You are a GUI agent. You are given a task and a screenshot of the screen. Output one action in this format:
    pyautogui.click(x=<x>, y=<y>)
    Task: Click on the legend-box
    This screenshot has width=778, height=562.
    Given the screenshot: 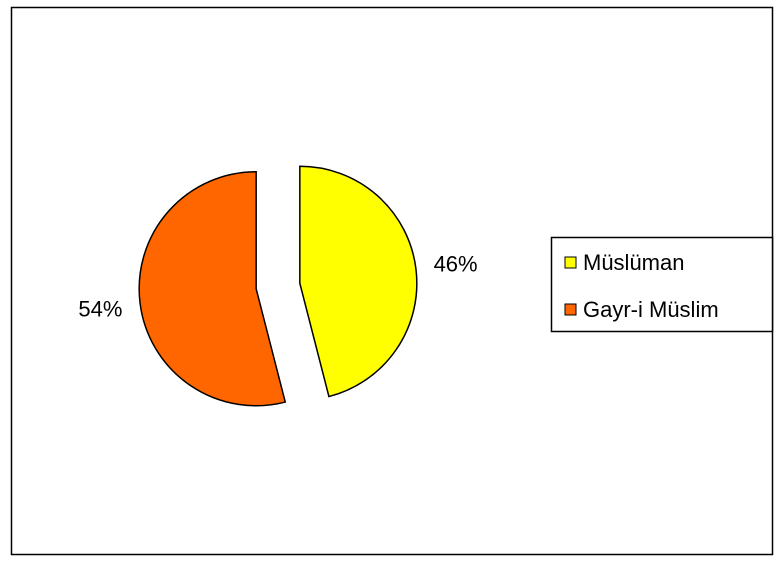 What is the action you would take?
    pyautogui.click(x=662, y=284)
    